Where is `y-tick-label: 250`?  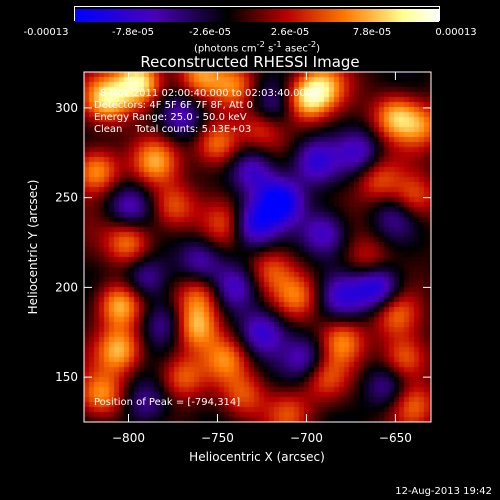 y-tick-label: 250 is located at coordinates (66, 198).